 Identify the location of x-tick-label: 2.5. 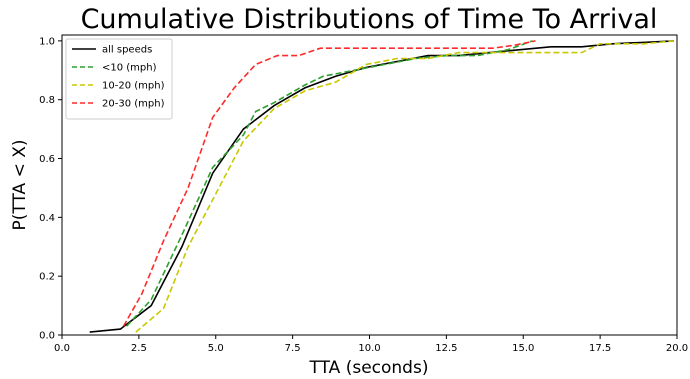
(139, 348).